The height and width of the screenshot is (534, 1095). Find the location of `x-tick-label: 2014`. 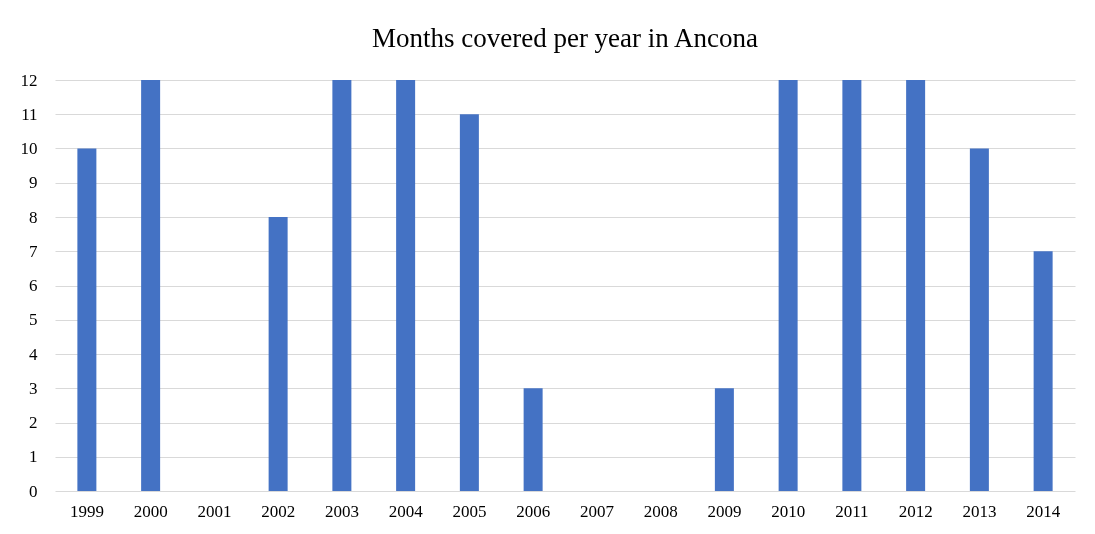

x-tick-label: 2014 is located at coordinates (1043, 511).